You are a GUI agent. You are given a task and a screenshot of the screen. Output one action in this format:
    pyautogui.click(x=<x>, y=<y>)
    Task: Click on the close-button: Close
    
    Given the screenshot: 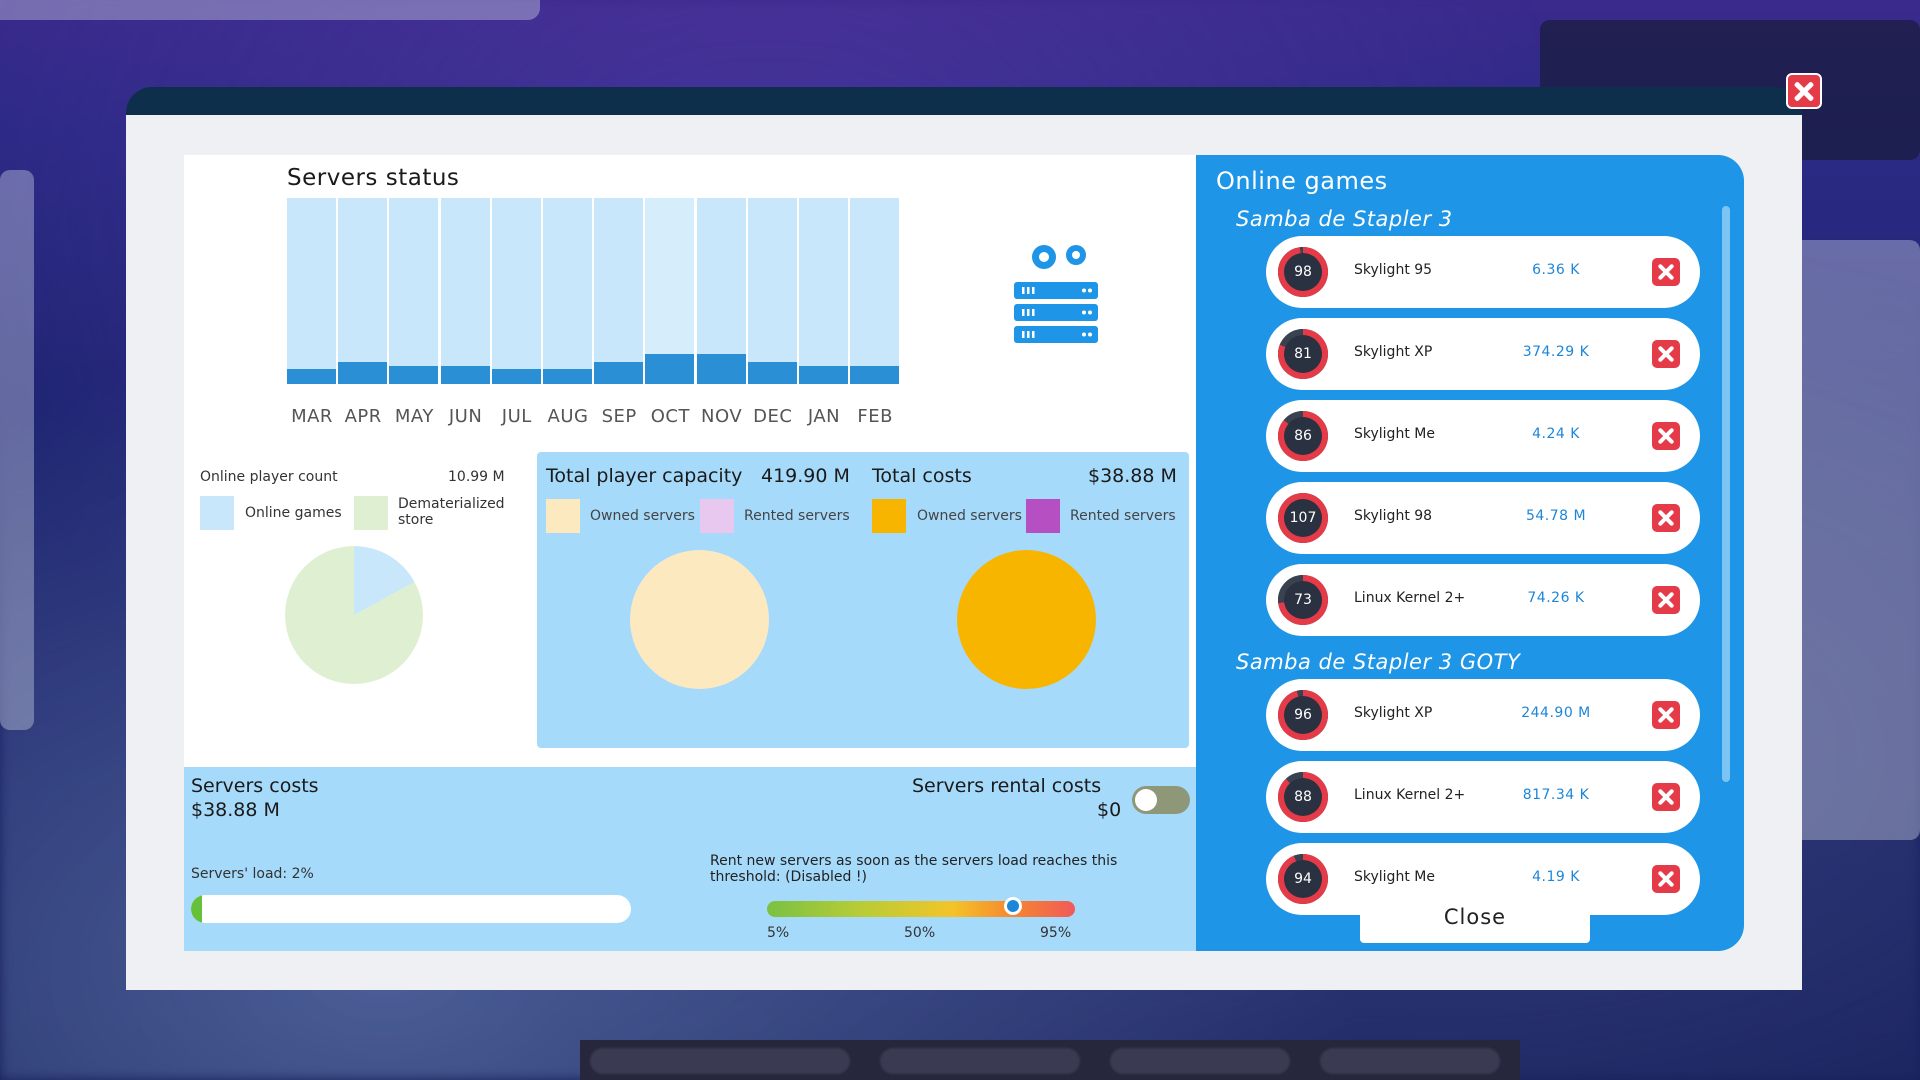 What is the action you would take?
    pyautogui.click(x=1475, y=917)
    